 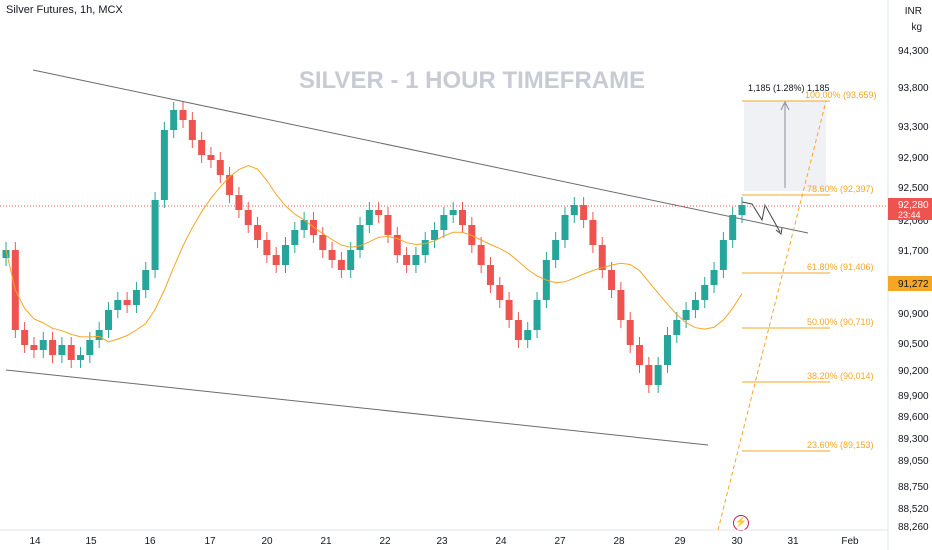 What do you see at coordinates (913, 396) in the screenshot?
I see `y-tick-label: 89,900` at bounding box center [913, 396].